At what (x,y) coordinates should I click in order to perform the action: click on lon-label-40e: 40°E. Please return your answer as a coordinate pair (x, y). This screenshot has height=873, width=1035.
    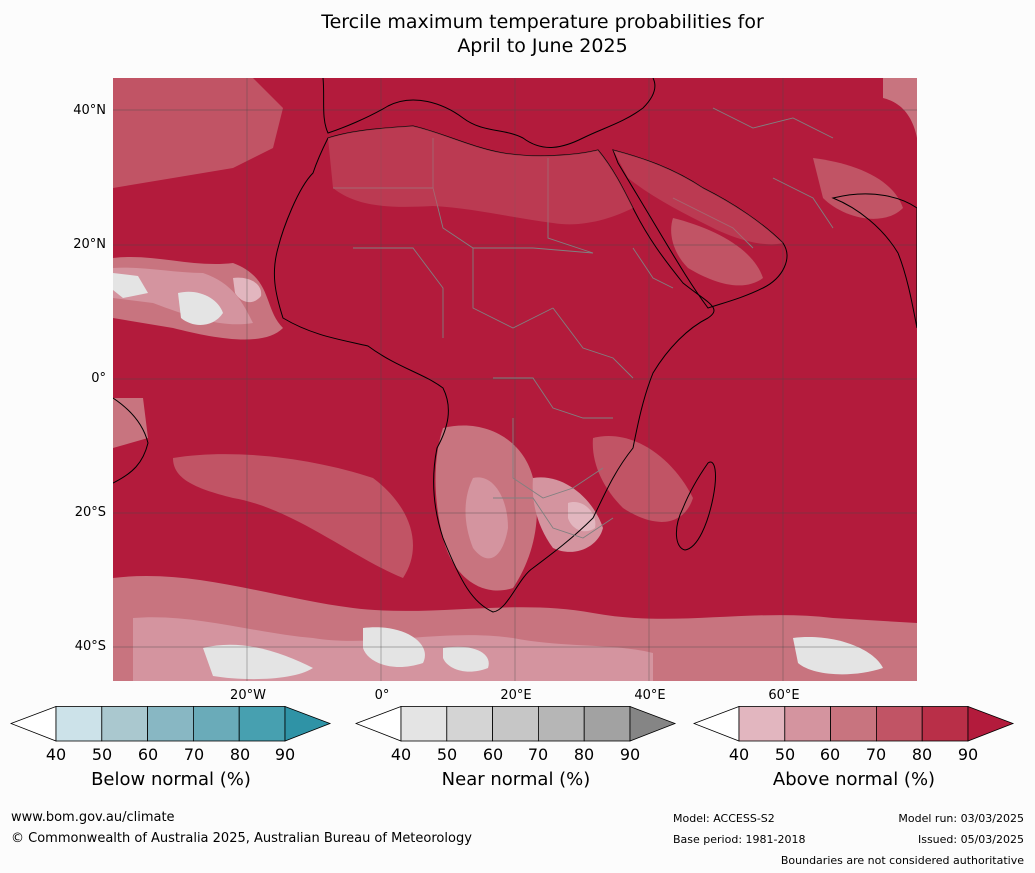
    Looking at the image, I should click on (650, 695).